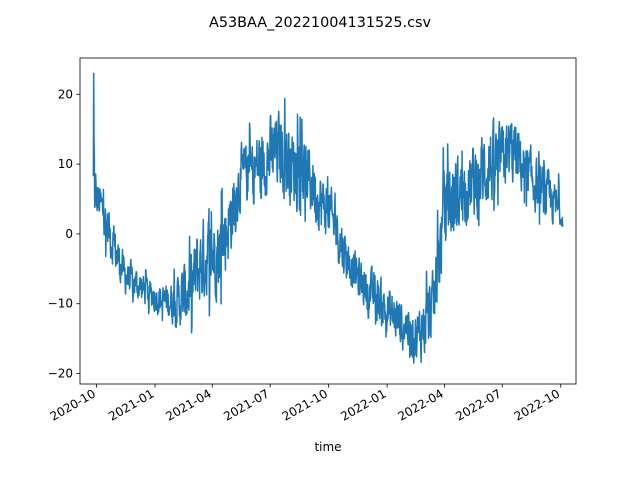 The image size is (640, 480). I want to click on chart-title: A53BAA_20221004131525.csv, so click(320, 23).